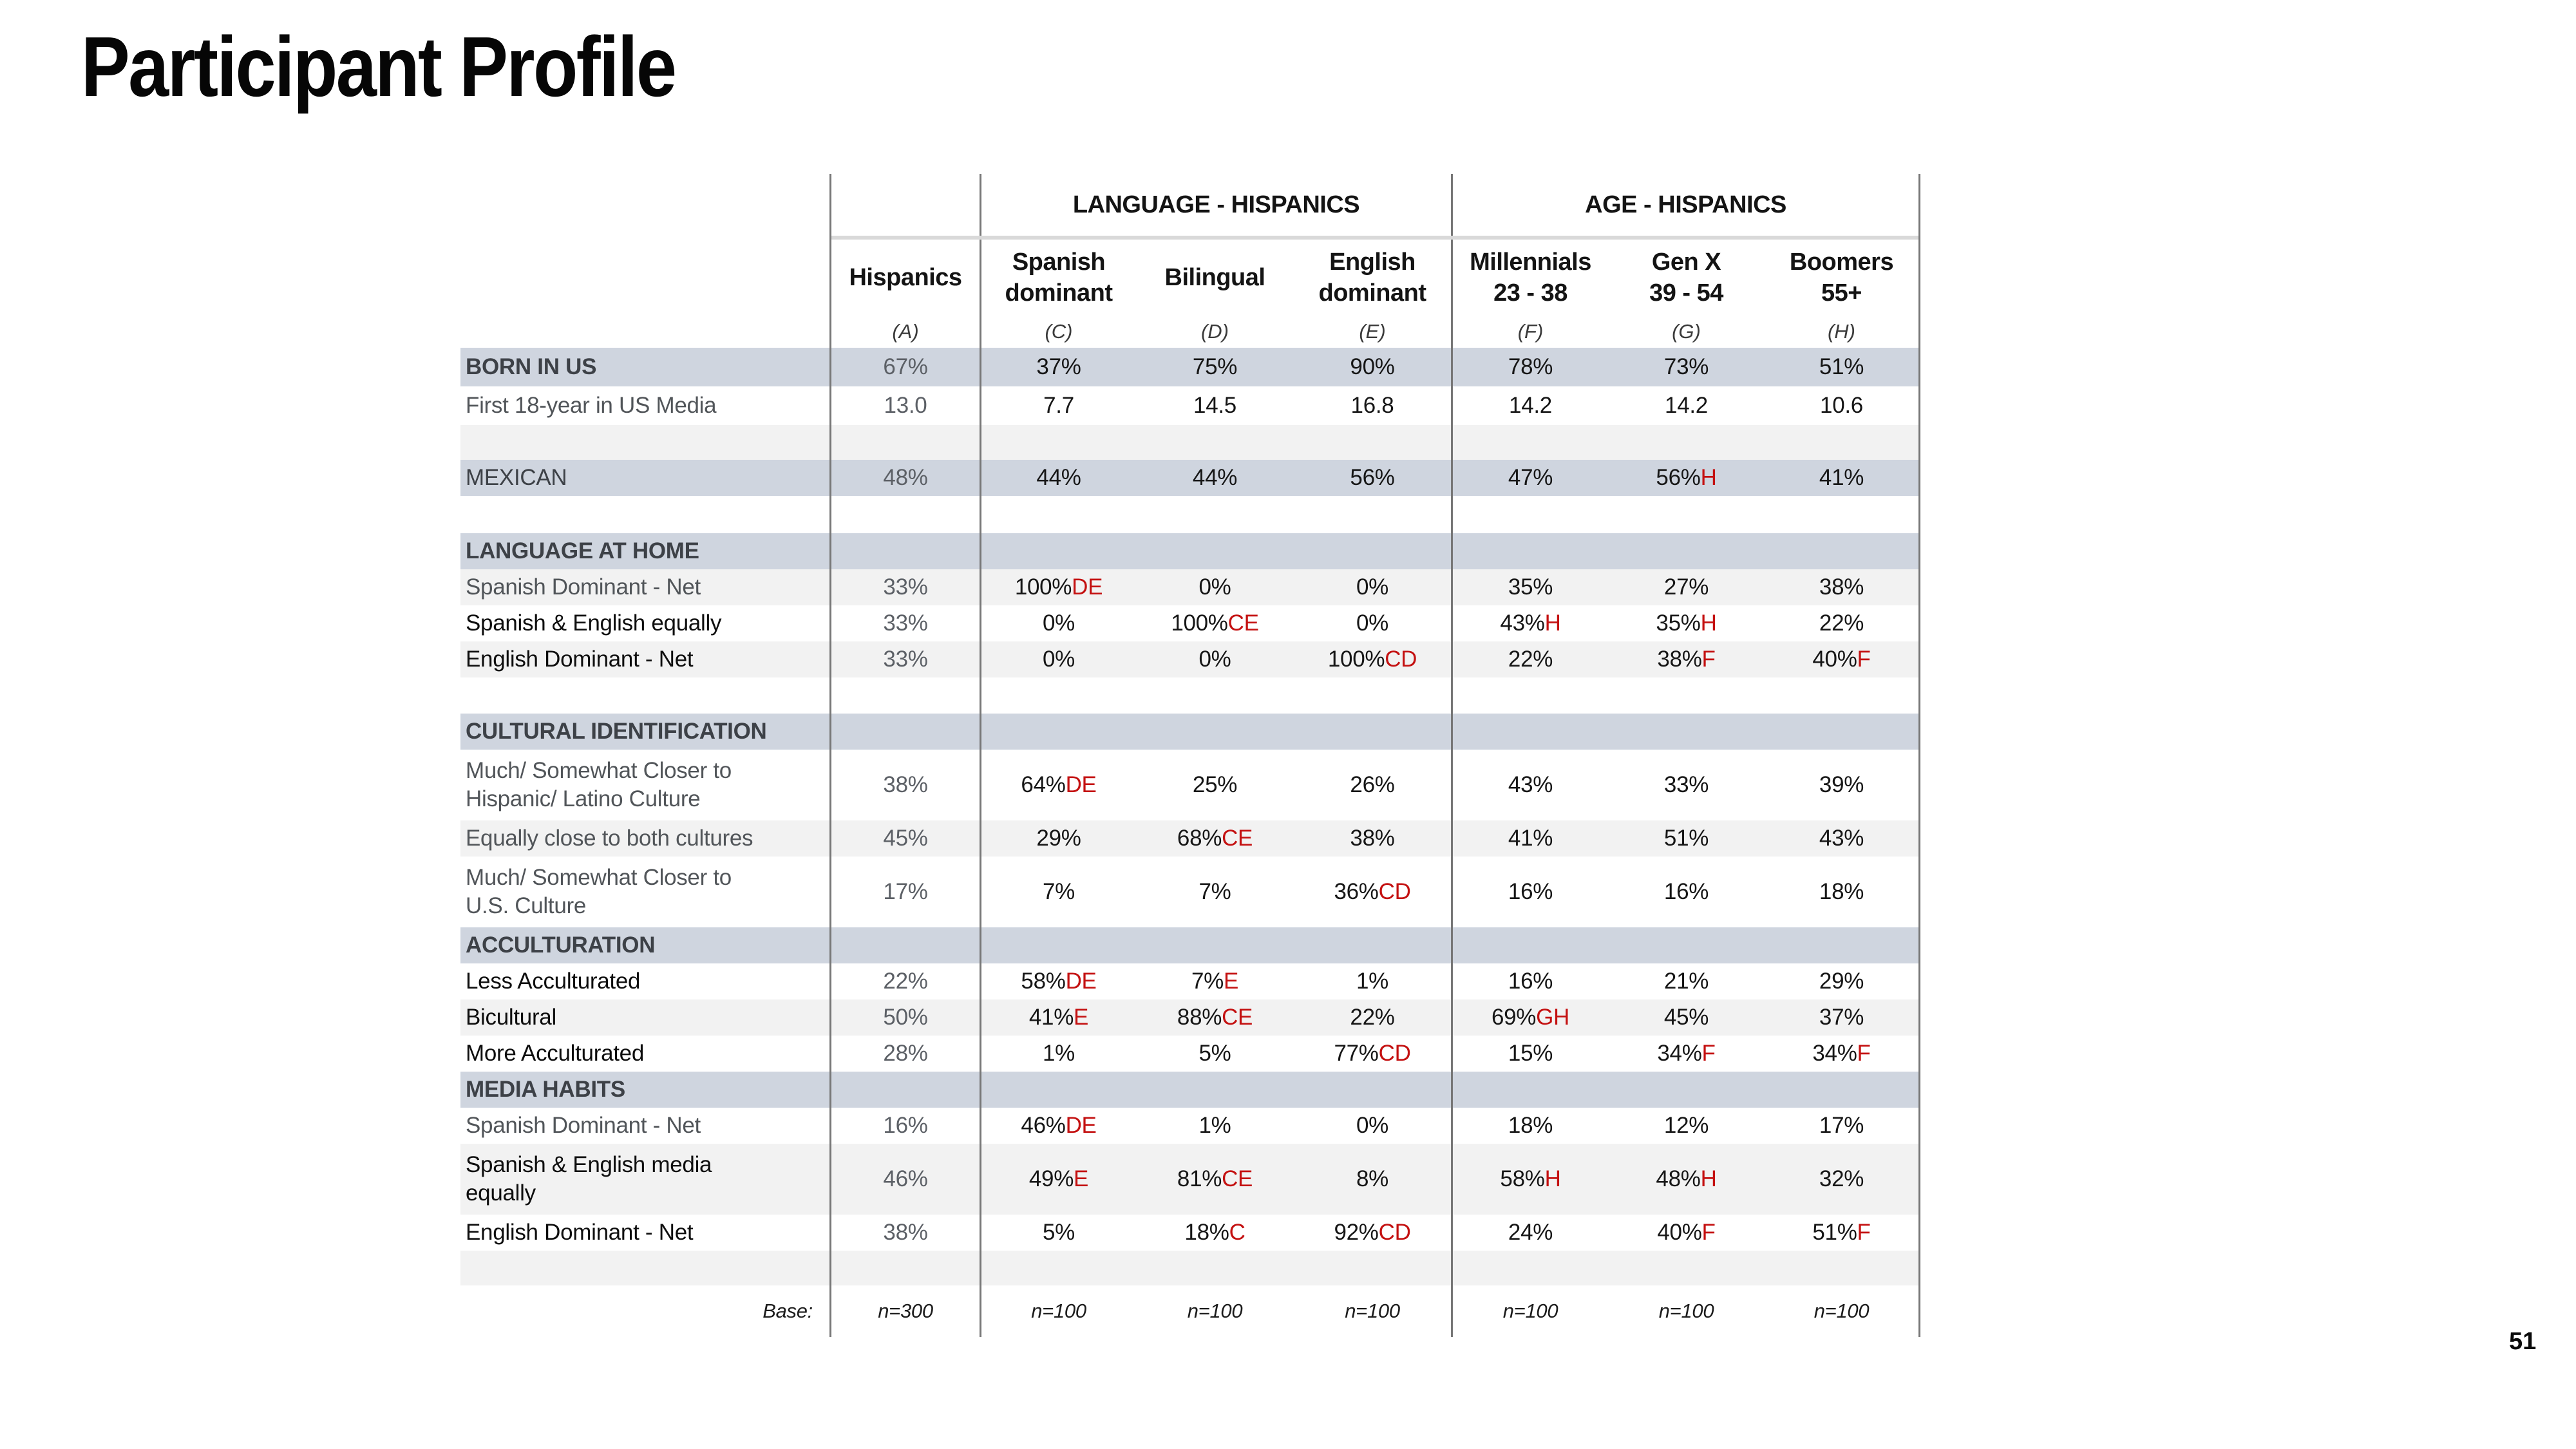  I want to click on value-cell: 43%, so click(1843, 839).